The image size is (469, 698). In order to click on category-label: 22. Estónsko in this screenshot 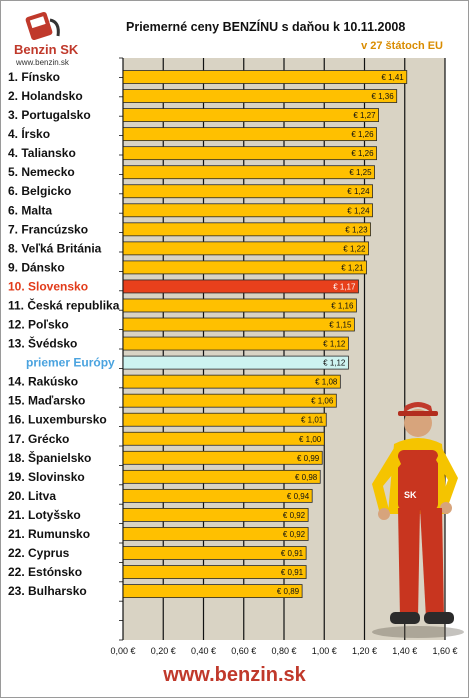, I will do `click(45, 572)`.